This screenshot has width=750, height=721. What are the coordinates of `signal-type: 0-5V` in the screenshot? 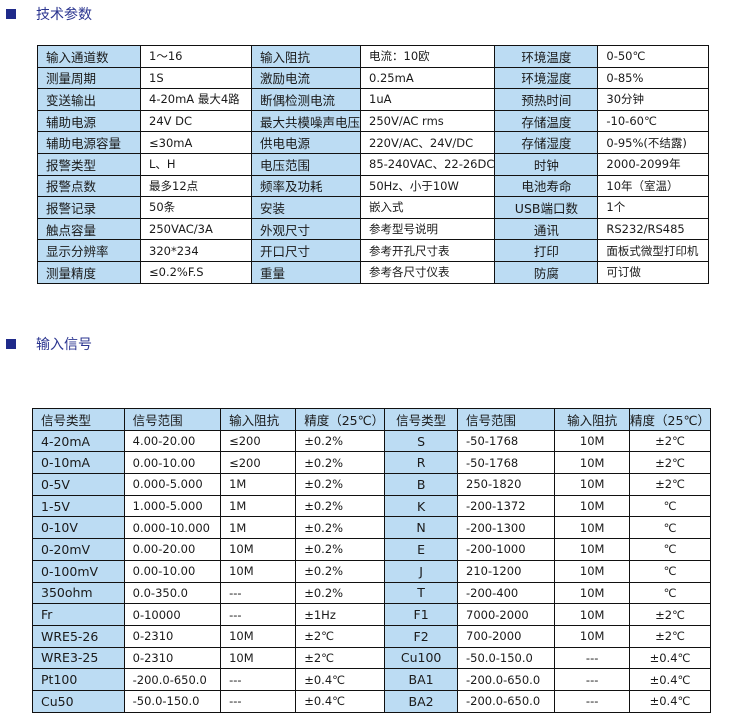 It's located at (78, 484).